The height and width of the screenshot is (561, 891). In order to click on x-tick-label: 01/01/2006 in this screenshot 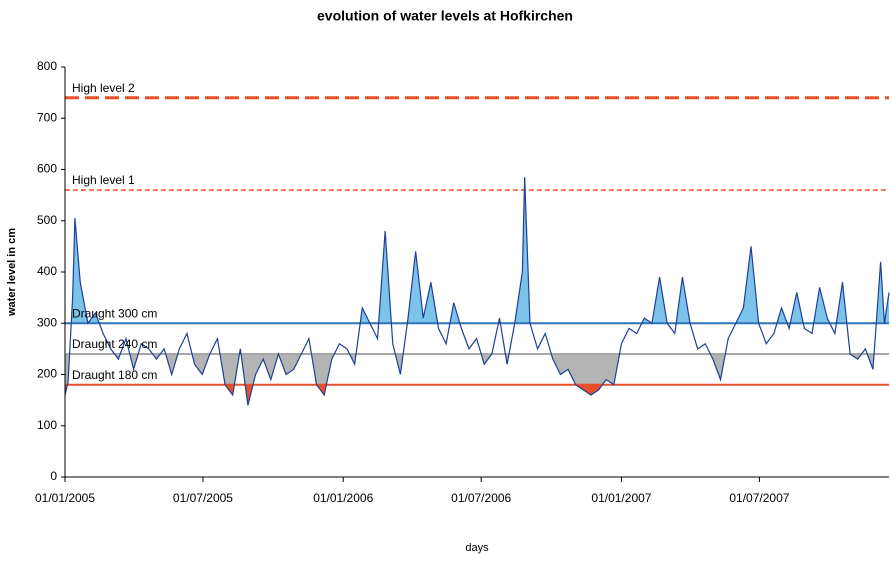, I will do `click(343, 498)`.